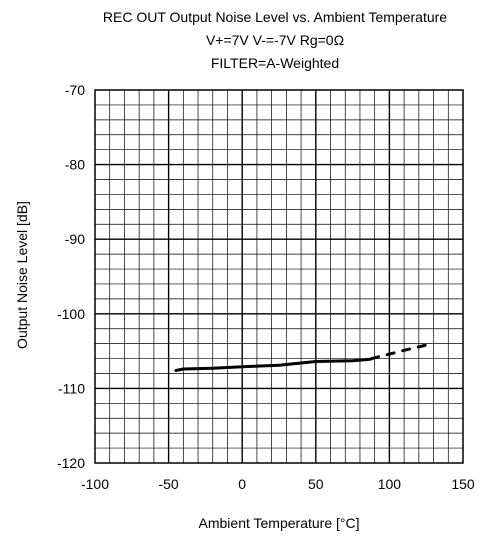 Image resolution: width=502 pixels, height=540 pixels. I want to click on x-tick-label: 100, so click(390, 484).